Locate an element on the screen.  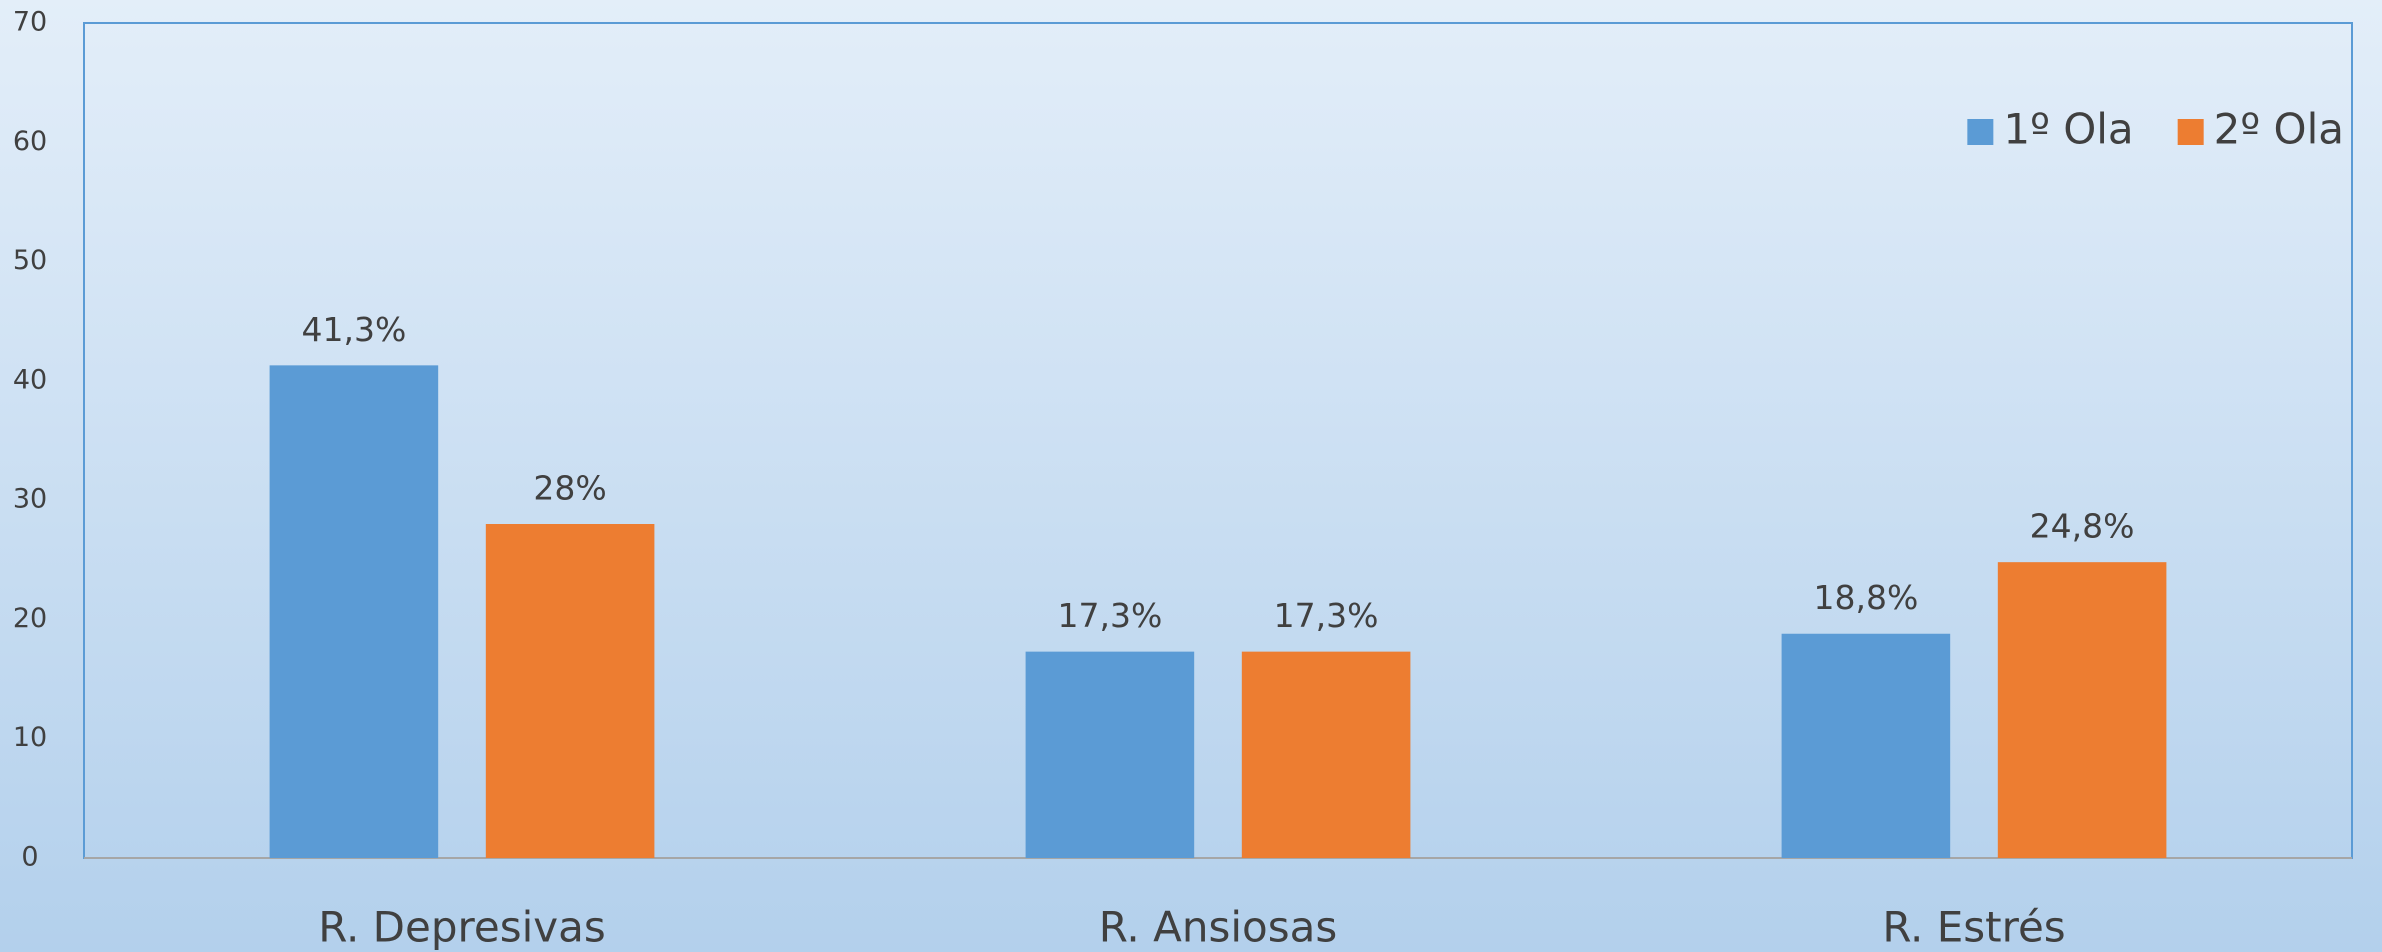
legend-label: 1º Ola is located at coordinates (2068, 129).